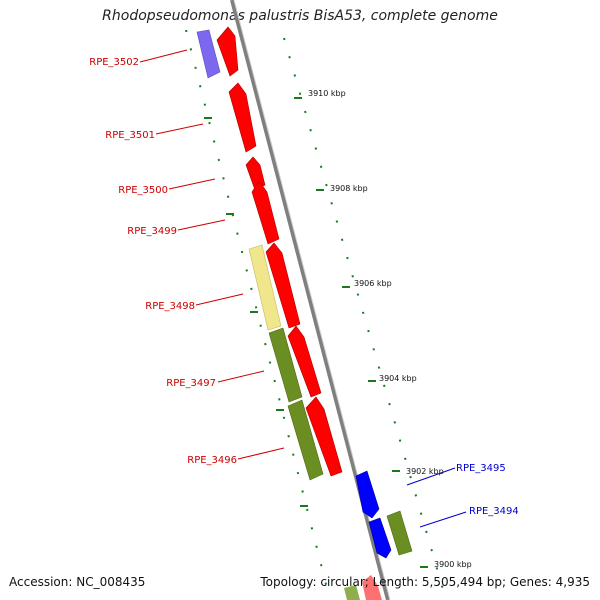 The width and height of the screenshot is (600, 600). I want to click on reverse-genes, so click(384, 514).